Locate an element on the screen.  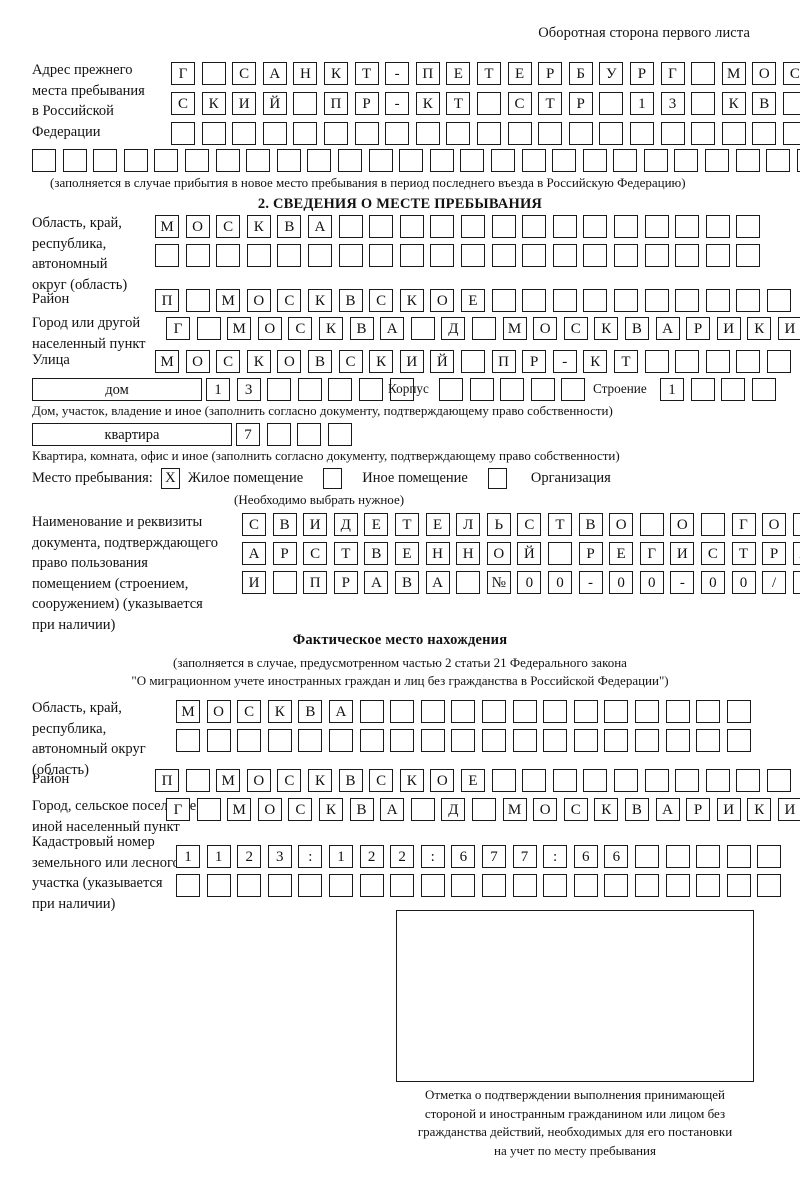
form-cell: 2 is located at coordinates (249, 856).